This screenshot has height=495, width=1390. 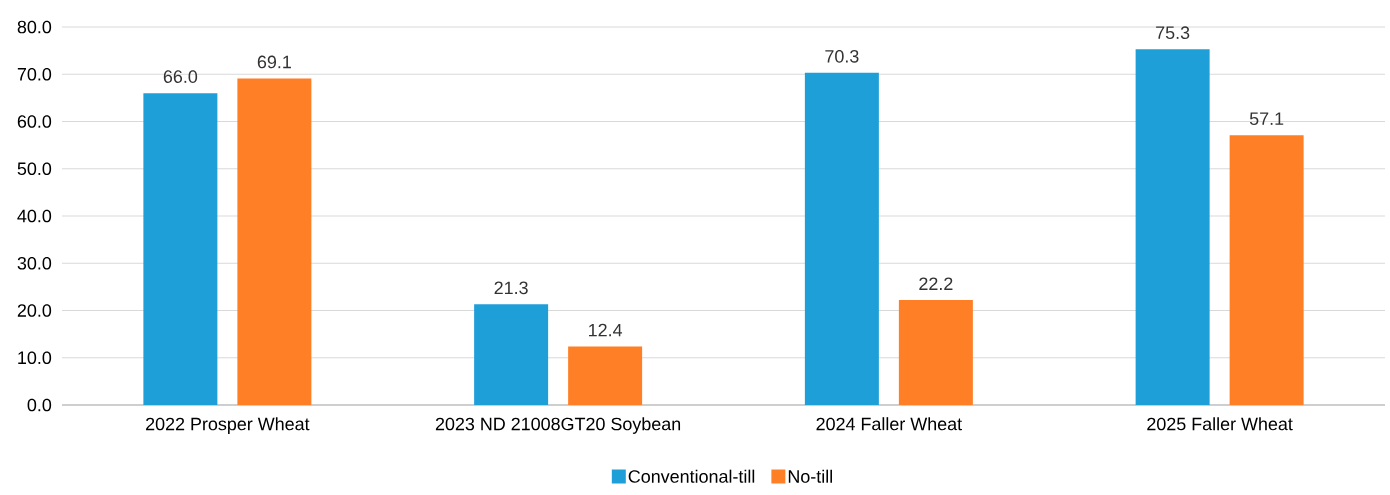 I want to click on x-tick-label: 2022 Prosper Wheat, so click(x=228, y=425).